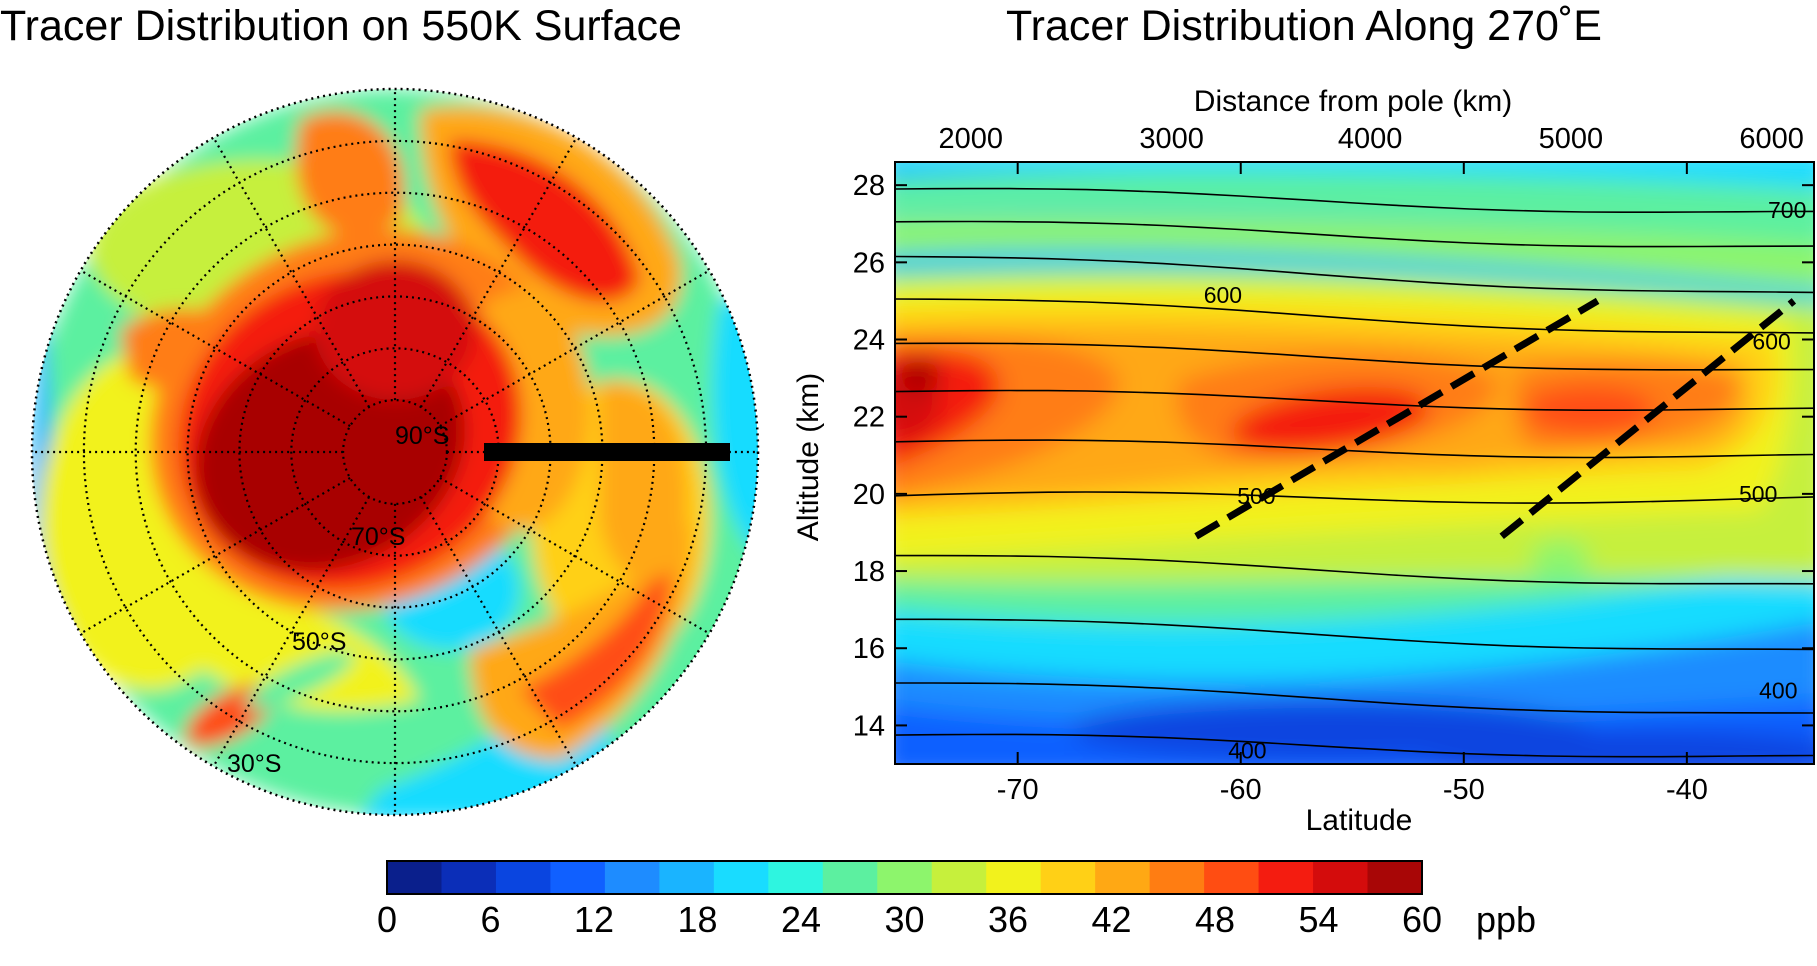 Image resolution: width=1817 pixels, height=966 pixels. What do you see at coordinates (869, 186) in the screenshot?
I see `y-tick-label: 28` at bounding box center [869, 186].